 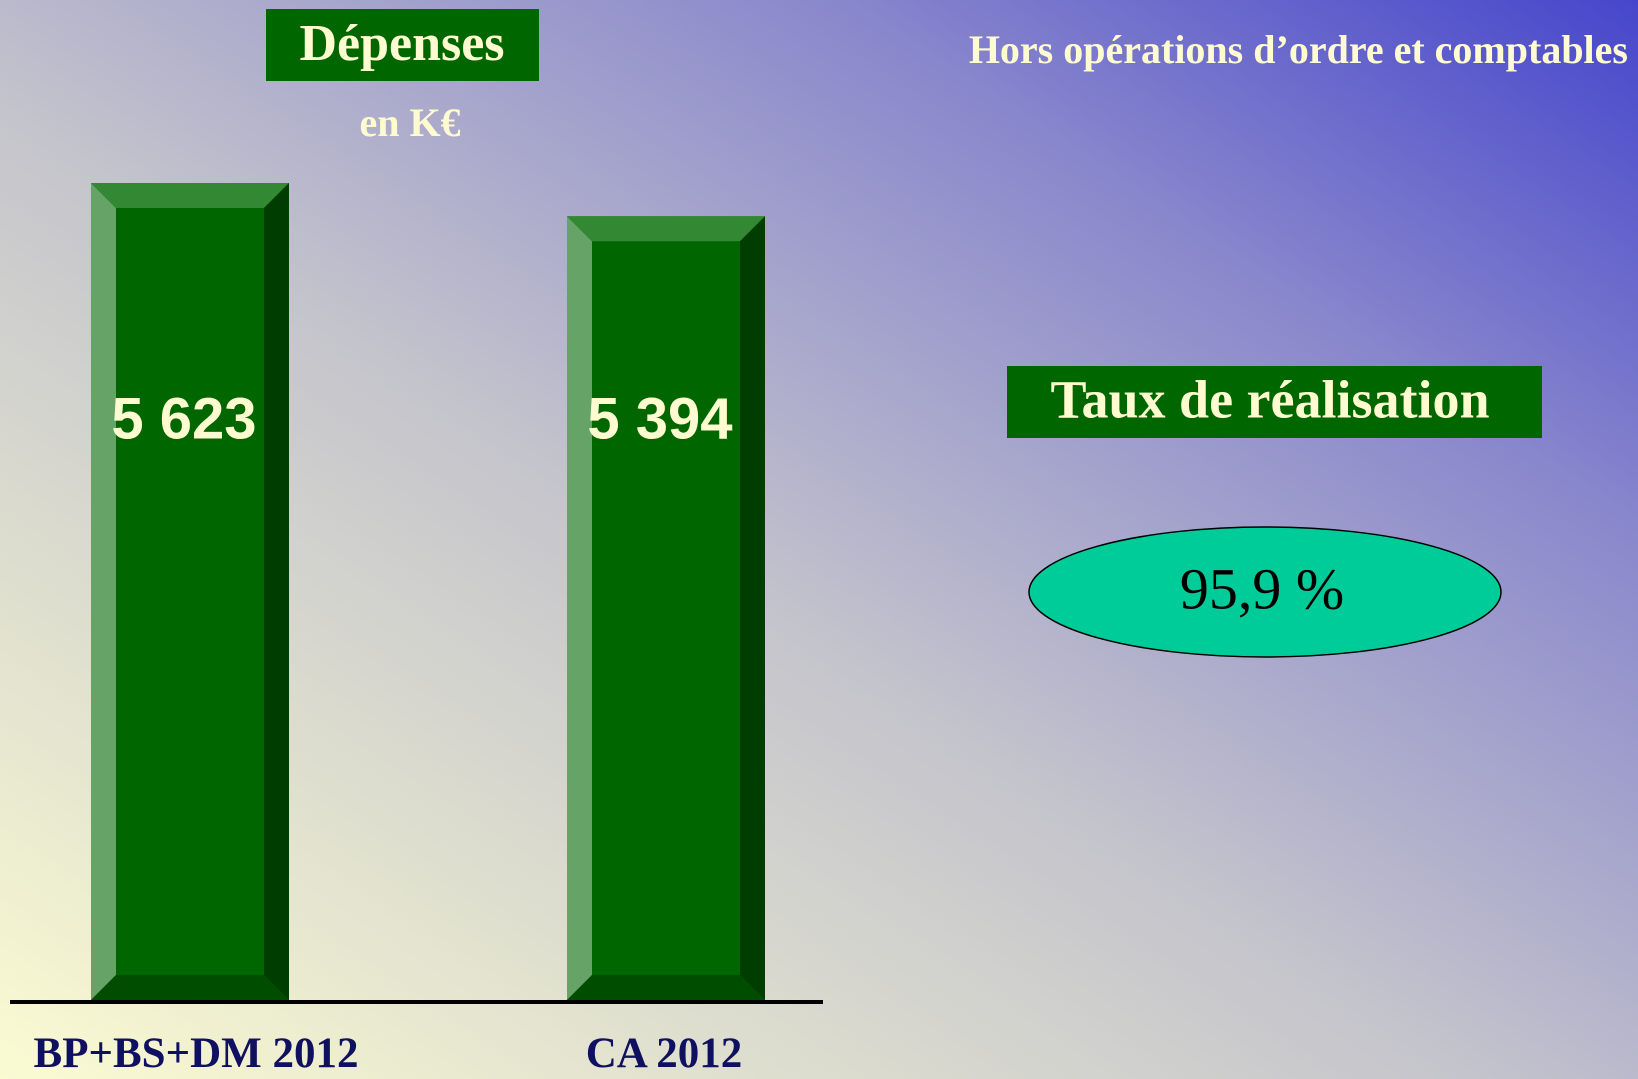 I want to click on x-tick-label: CA 2012, so click(x=664, y=1053).